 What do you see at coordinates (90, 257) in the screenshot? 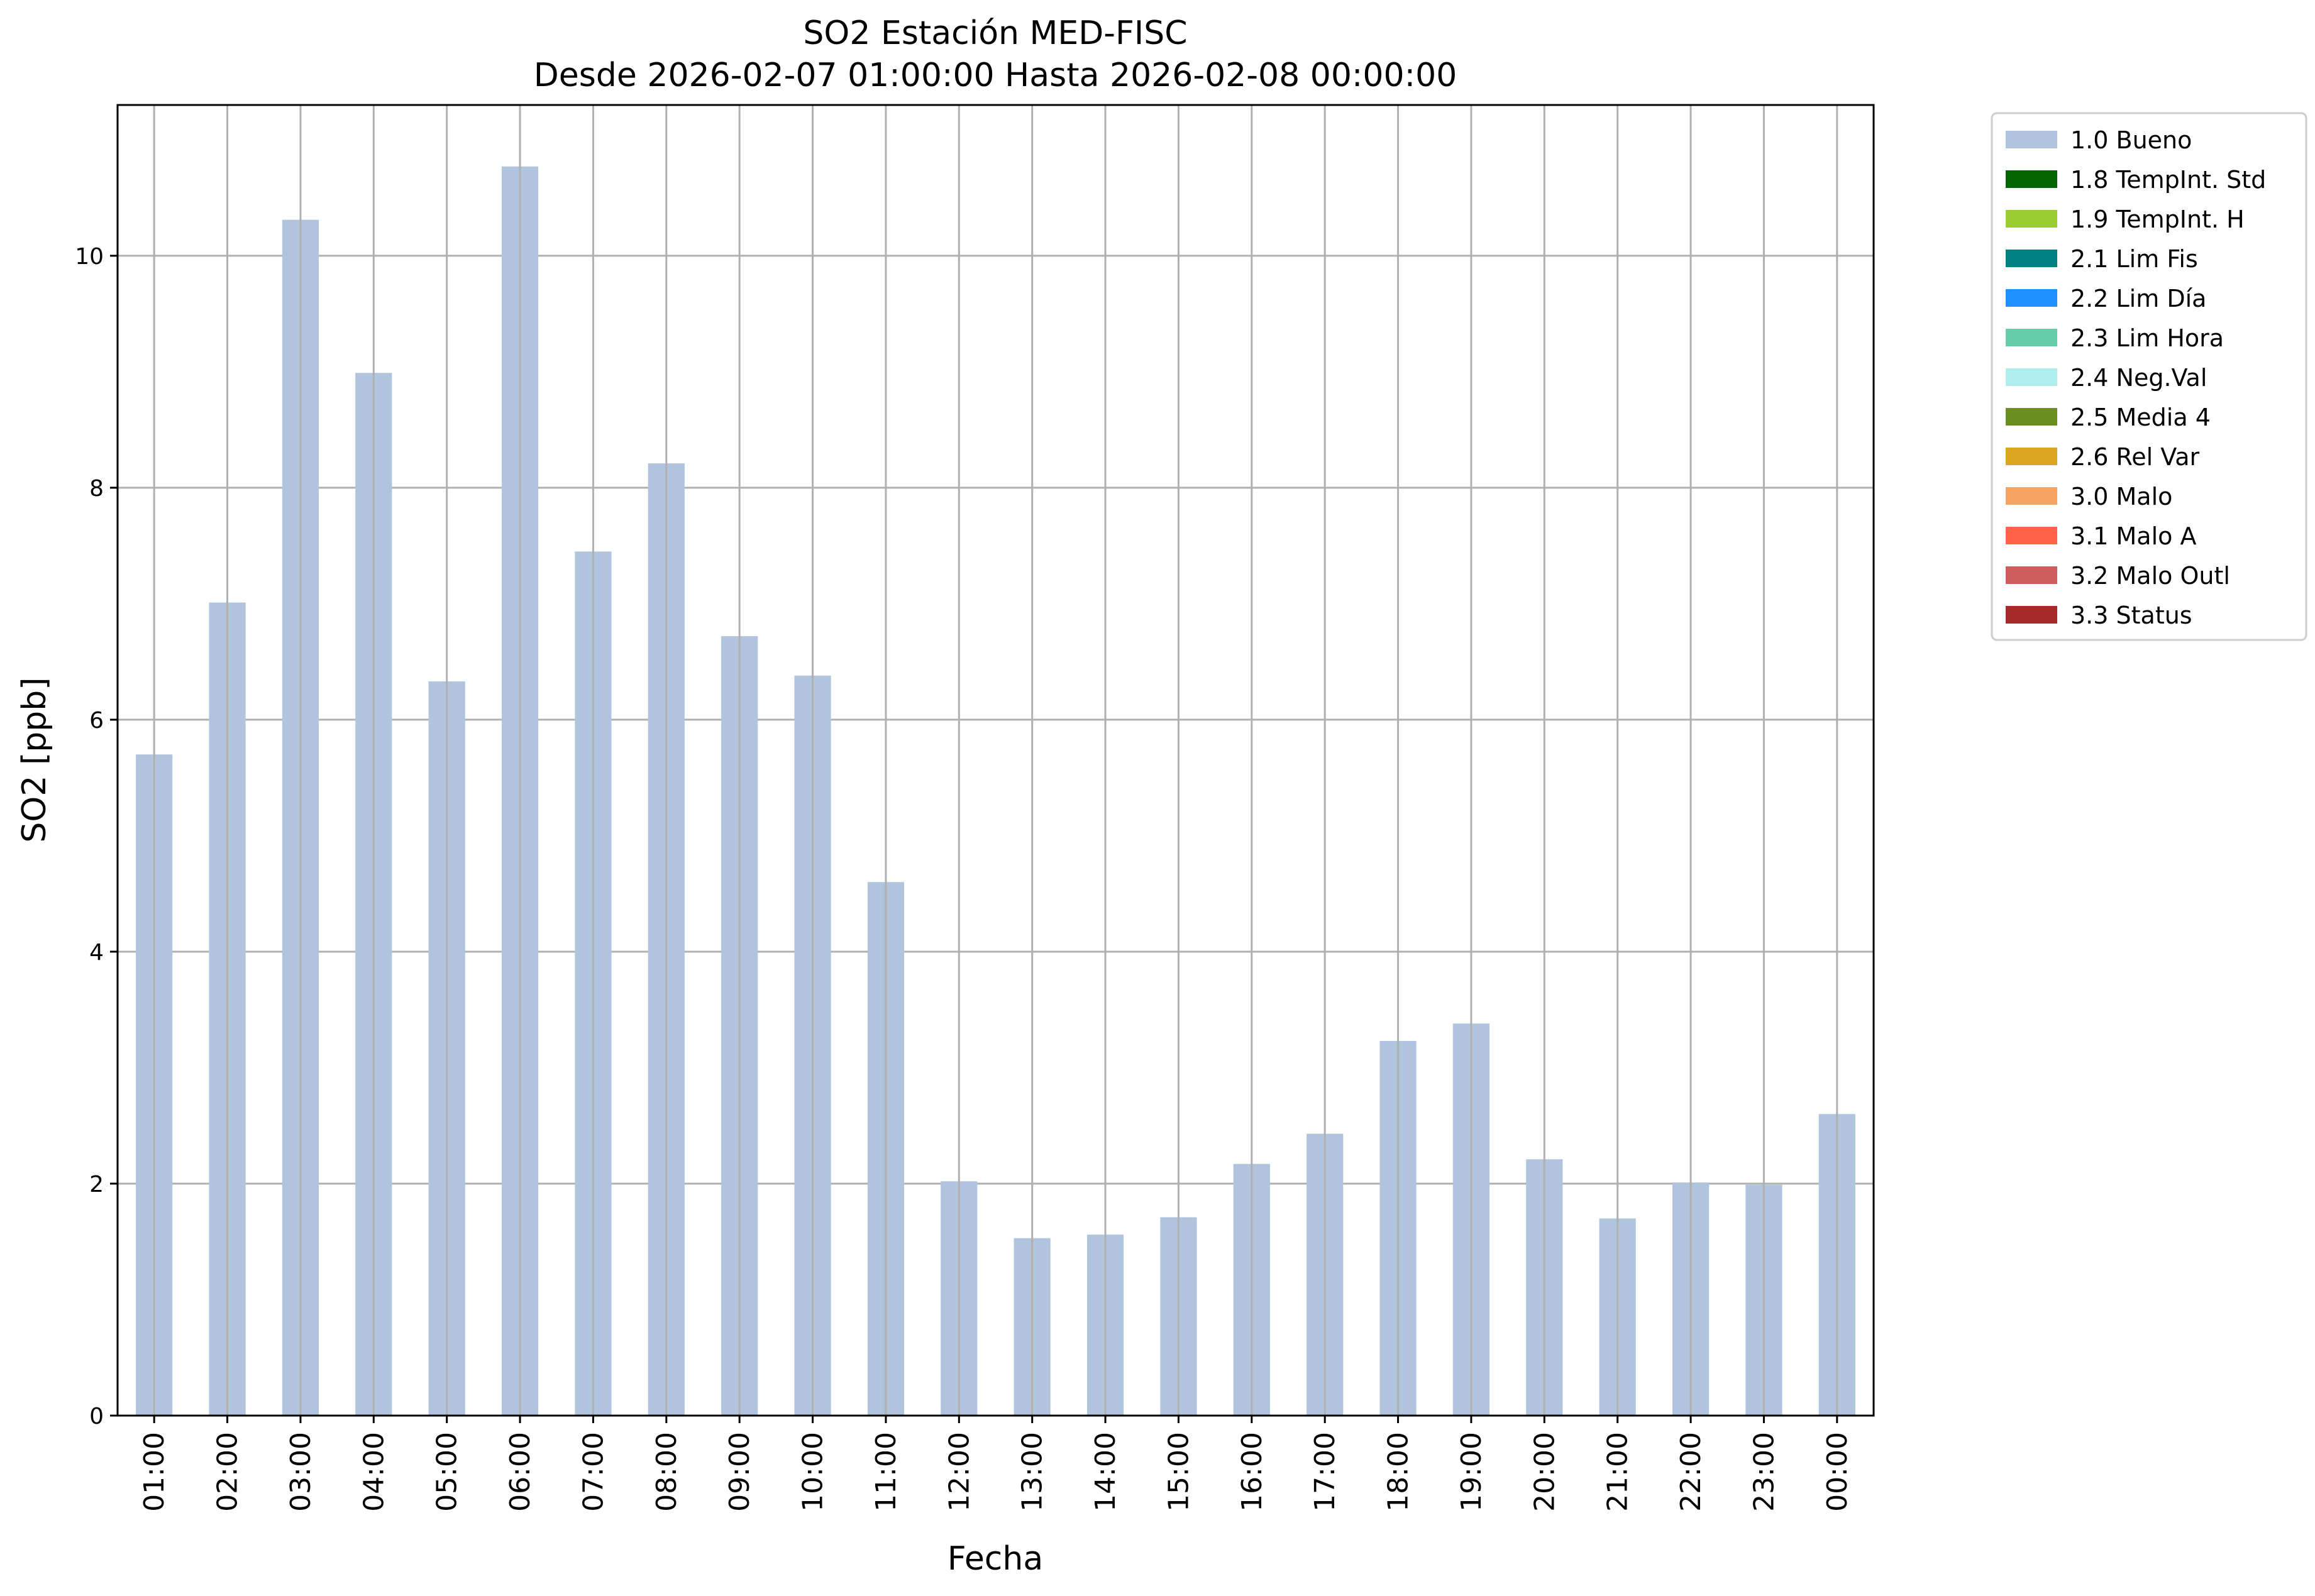
I see `y-tick-label: 10` at bounding box center [90, 257].